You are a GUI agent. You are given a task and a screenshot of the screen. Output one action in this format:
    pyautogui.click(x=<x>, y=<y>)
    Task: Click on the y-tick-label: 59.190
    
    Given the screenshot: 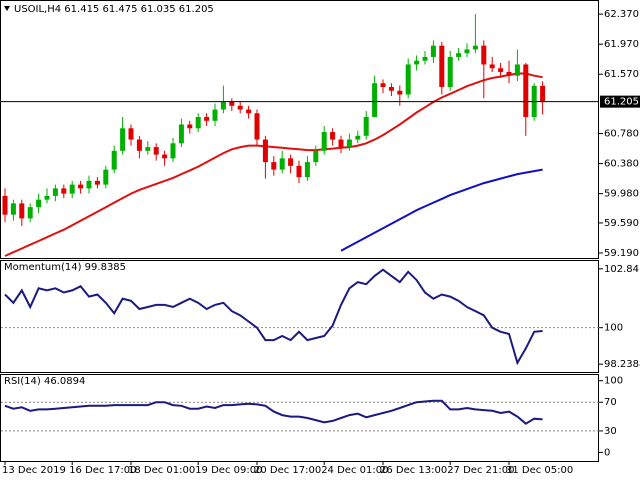 What is the action you would take?
    pyautogui.click(x=621, y=253)
    